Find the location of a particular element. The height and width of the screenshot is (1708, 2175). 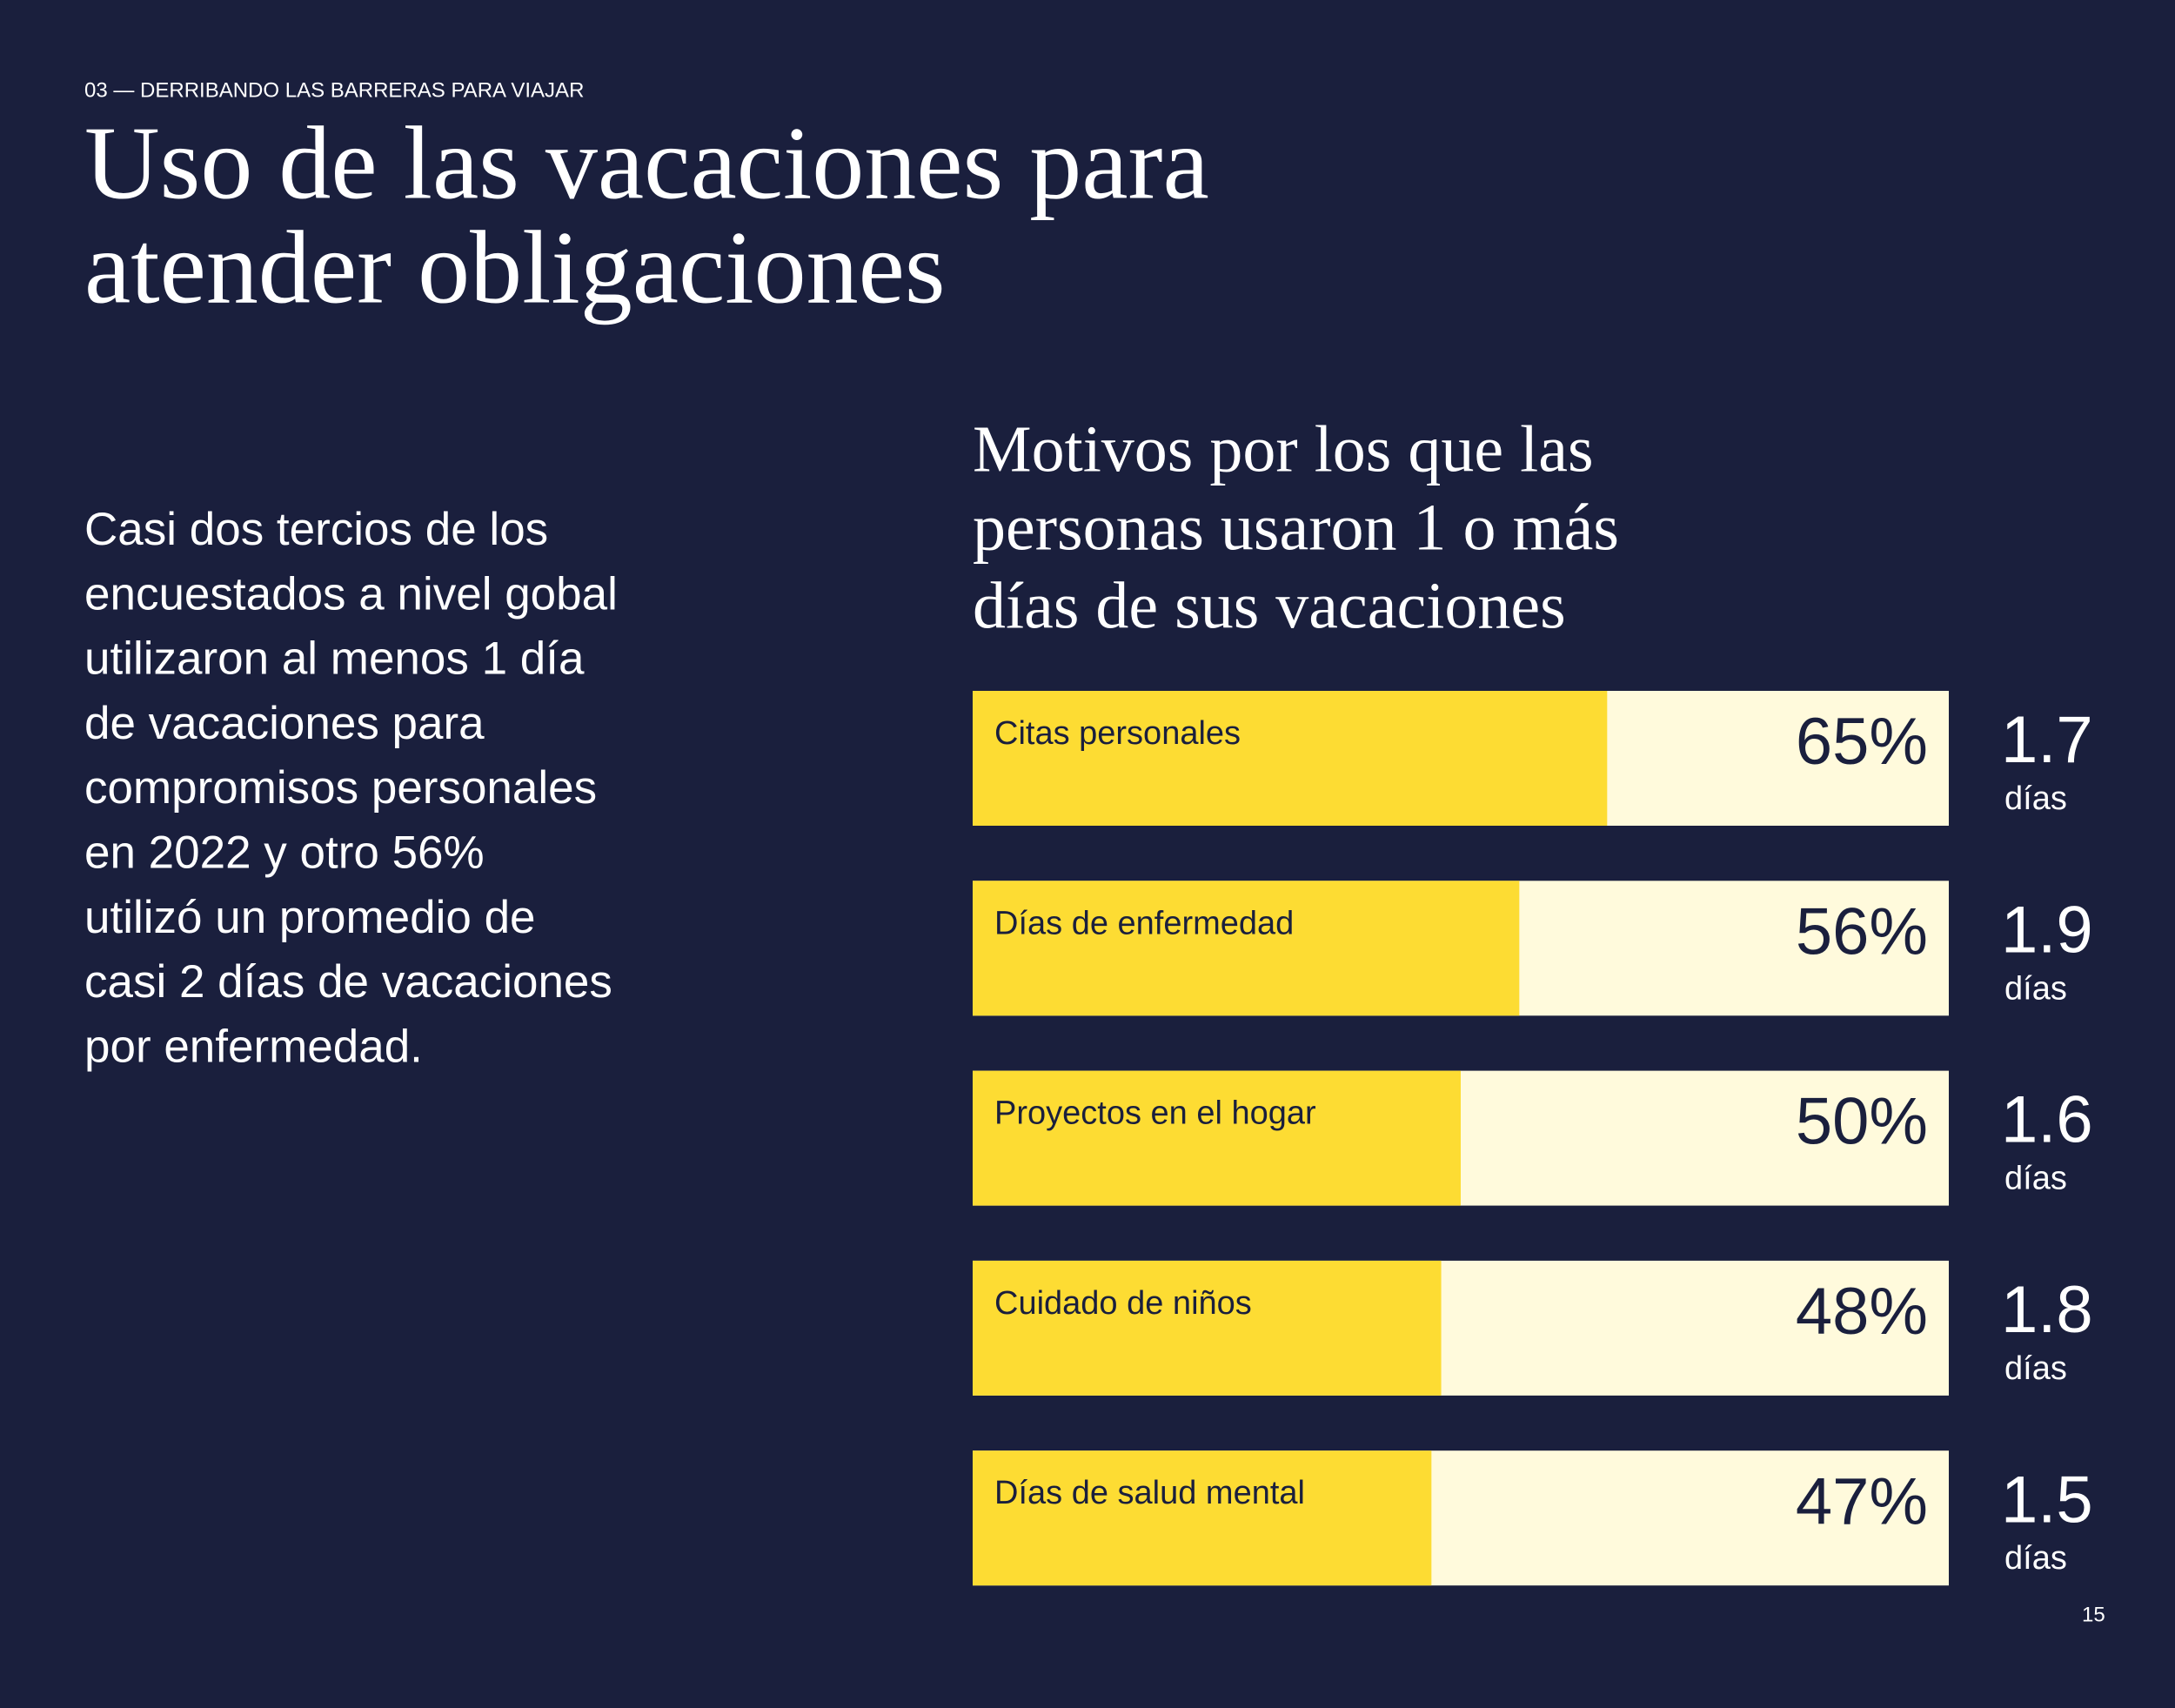

body-text: encuestados a nivel gobal is located at coordinates (351, 594).